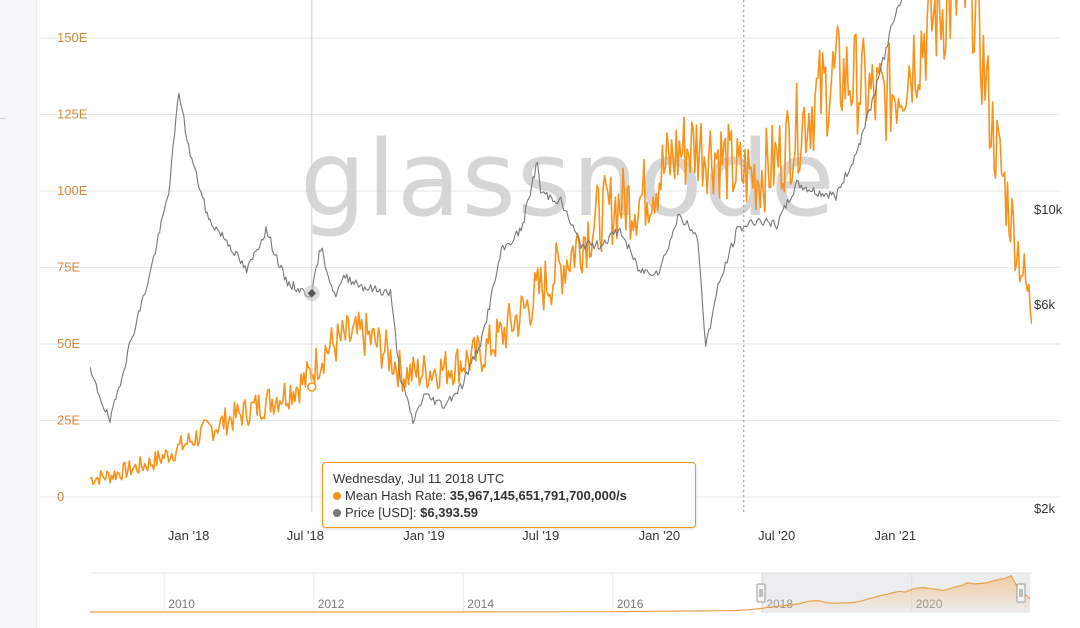 Image resolution: width=1080 pixels, height=628 pixels. I want to click on tooltip-hash-rate-name: Mean Hash Rate, so click(394, 495).